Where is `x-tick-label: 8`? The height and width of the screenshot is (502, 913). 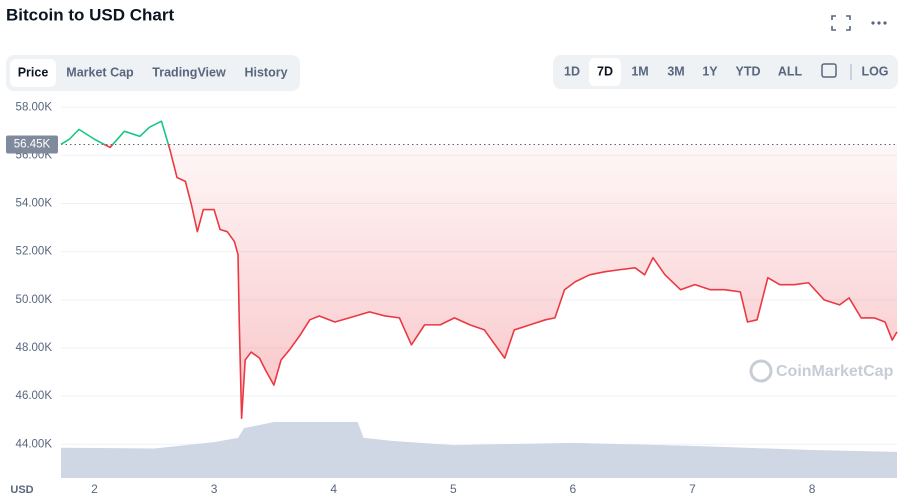
x-tick-label: 8 is located at coordinates (812, 489).